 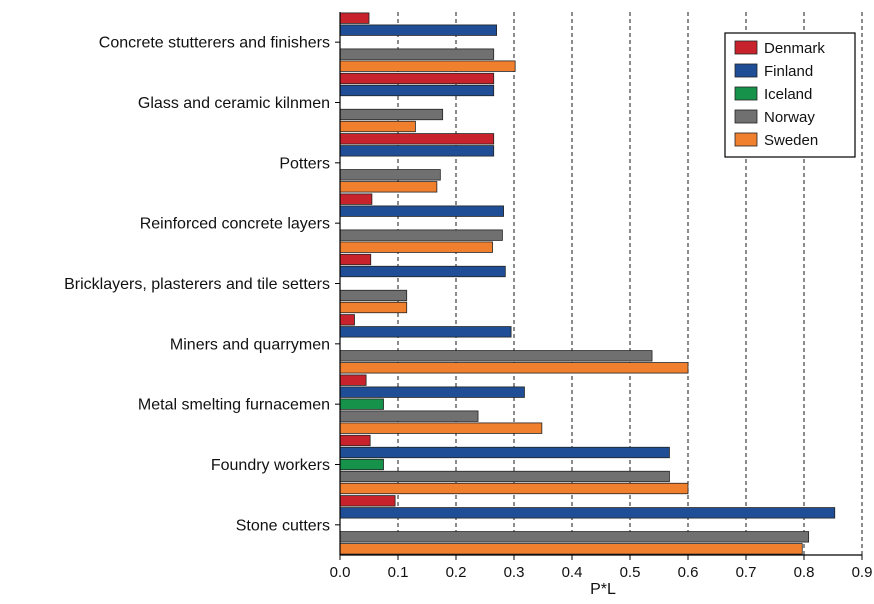 I want to click on x-tick-label: 0.8, so click(x=804, y=572).